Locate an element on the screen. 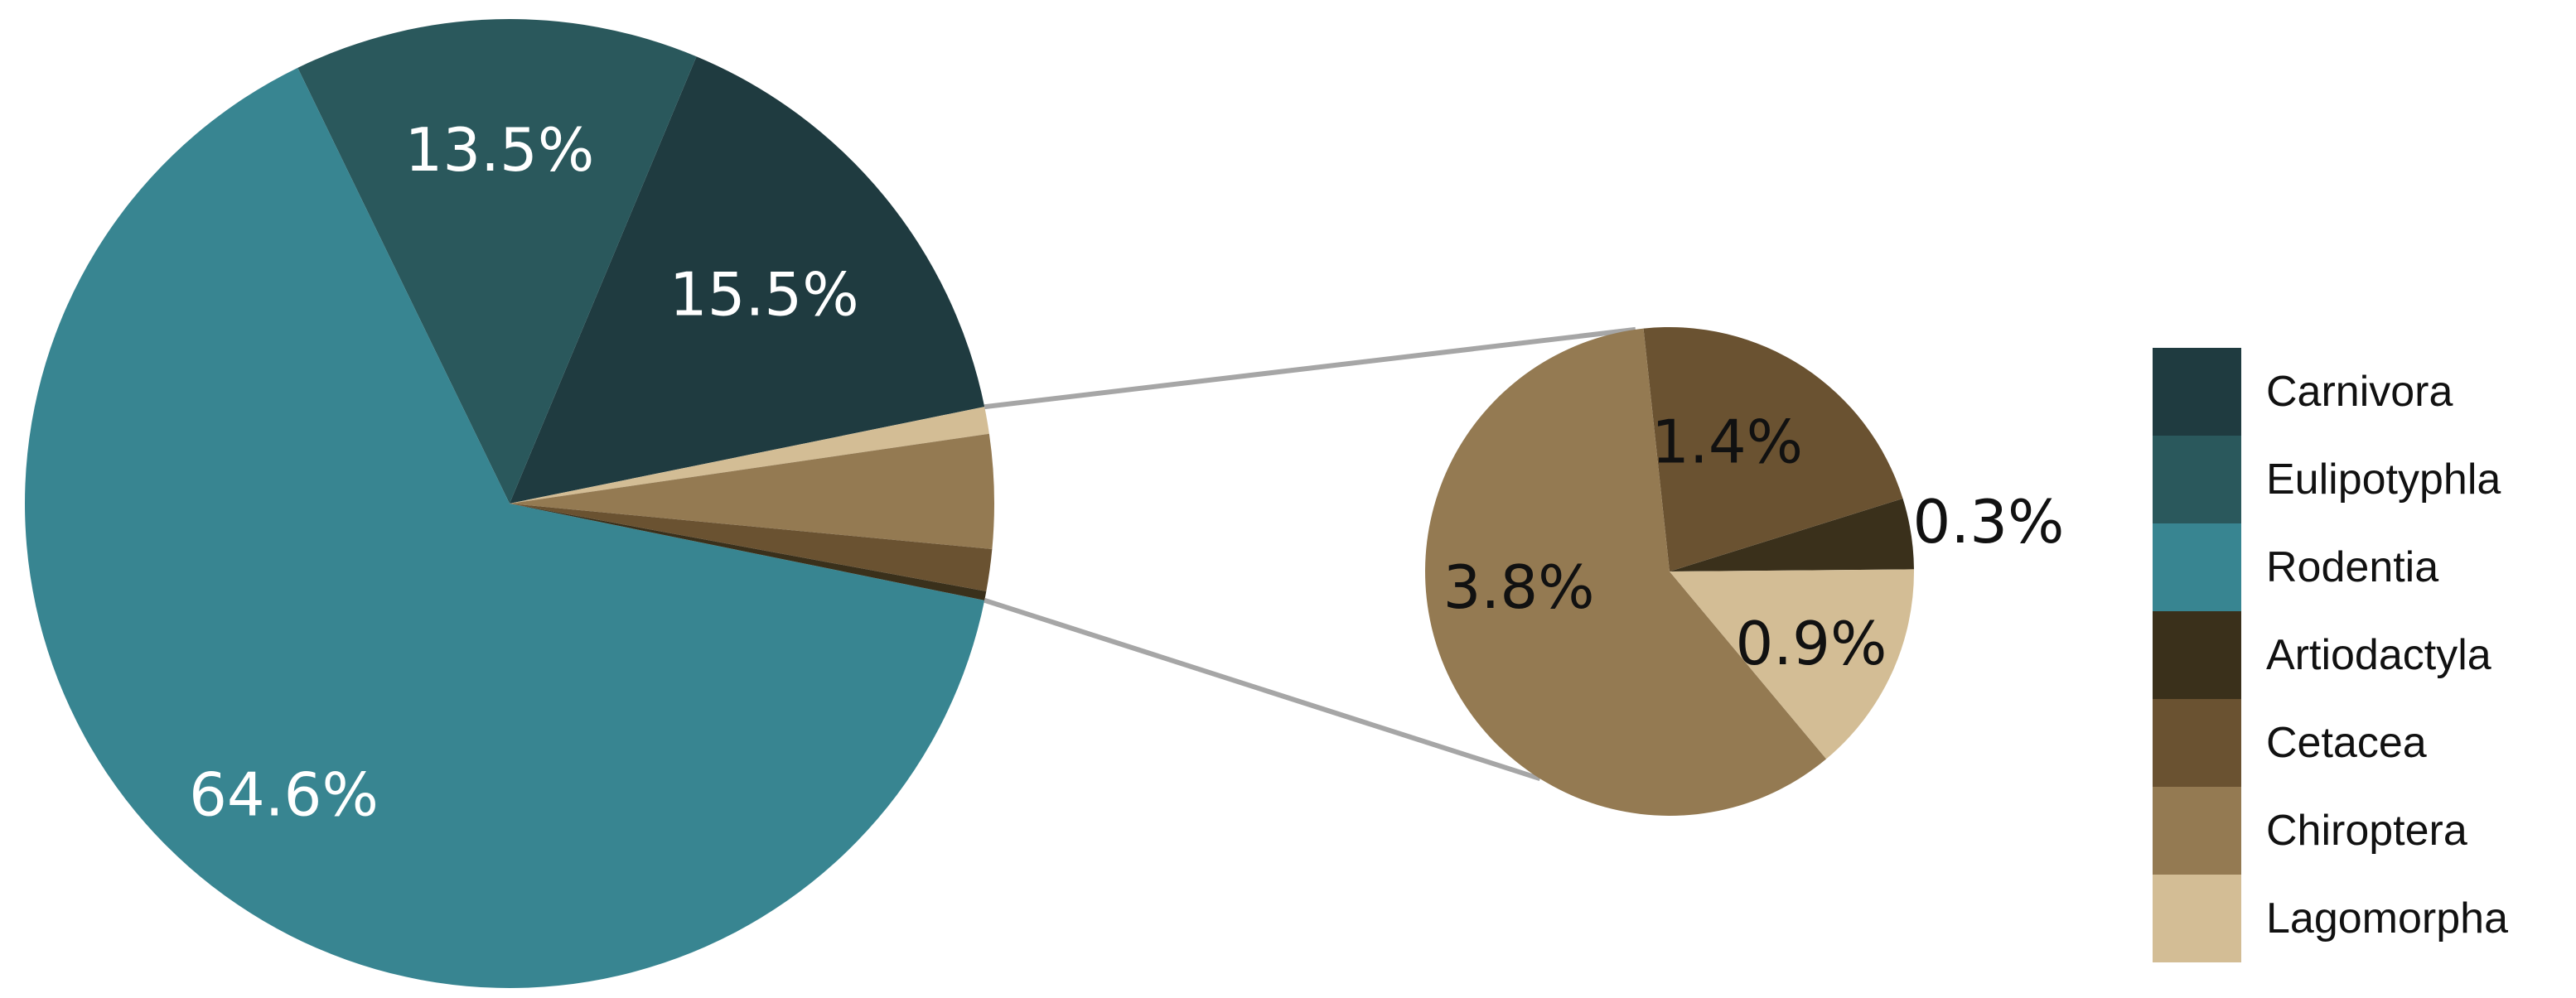 The height and width of the screenshot is (998, 2576). legend-swatch-cetacea is located at coordinates (2197, 743).